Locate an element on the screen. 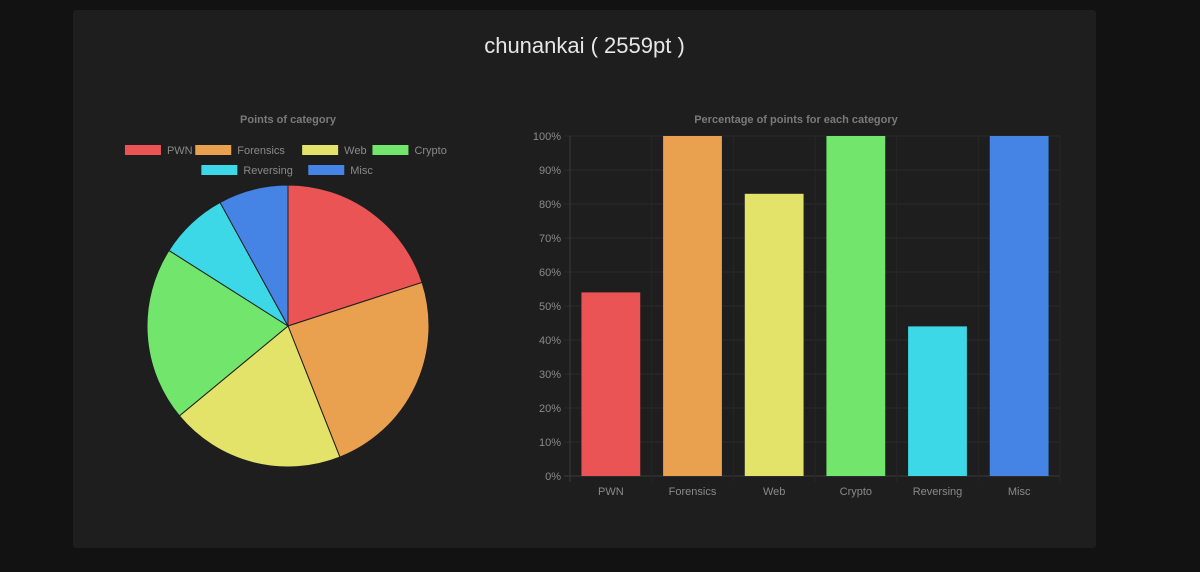  legend-swatch-crypto is located at coordinates (390, 150).